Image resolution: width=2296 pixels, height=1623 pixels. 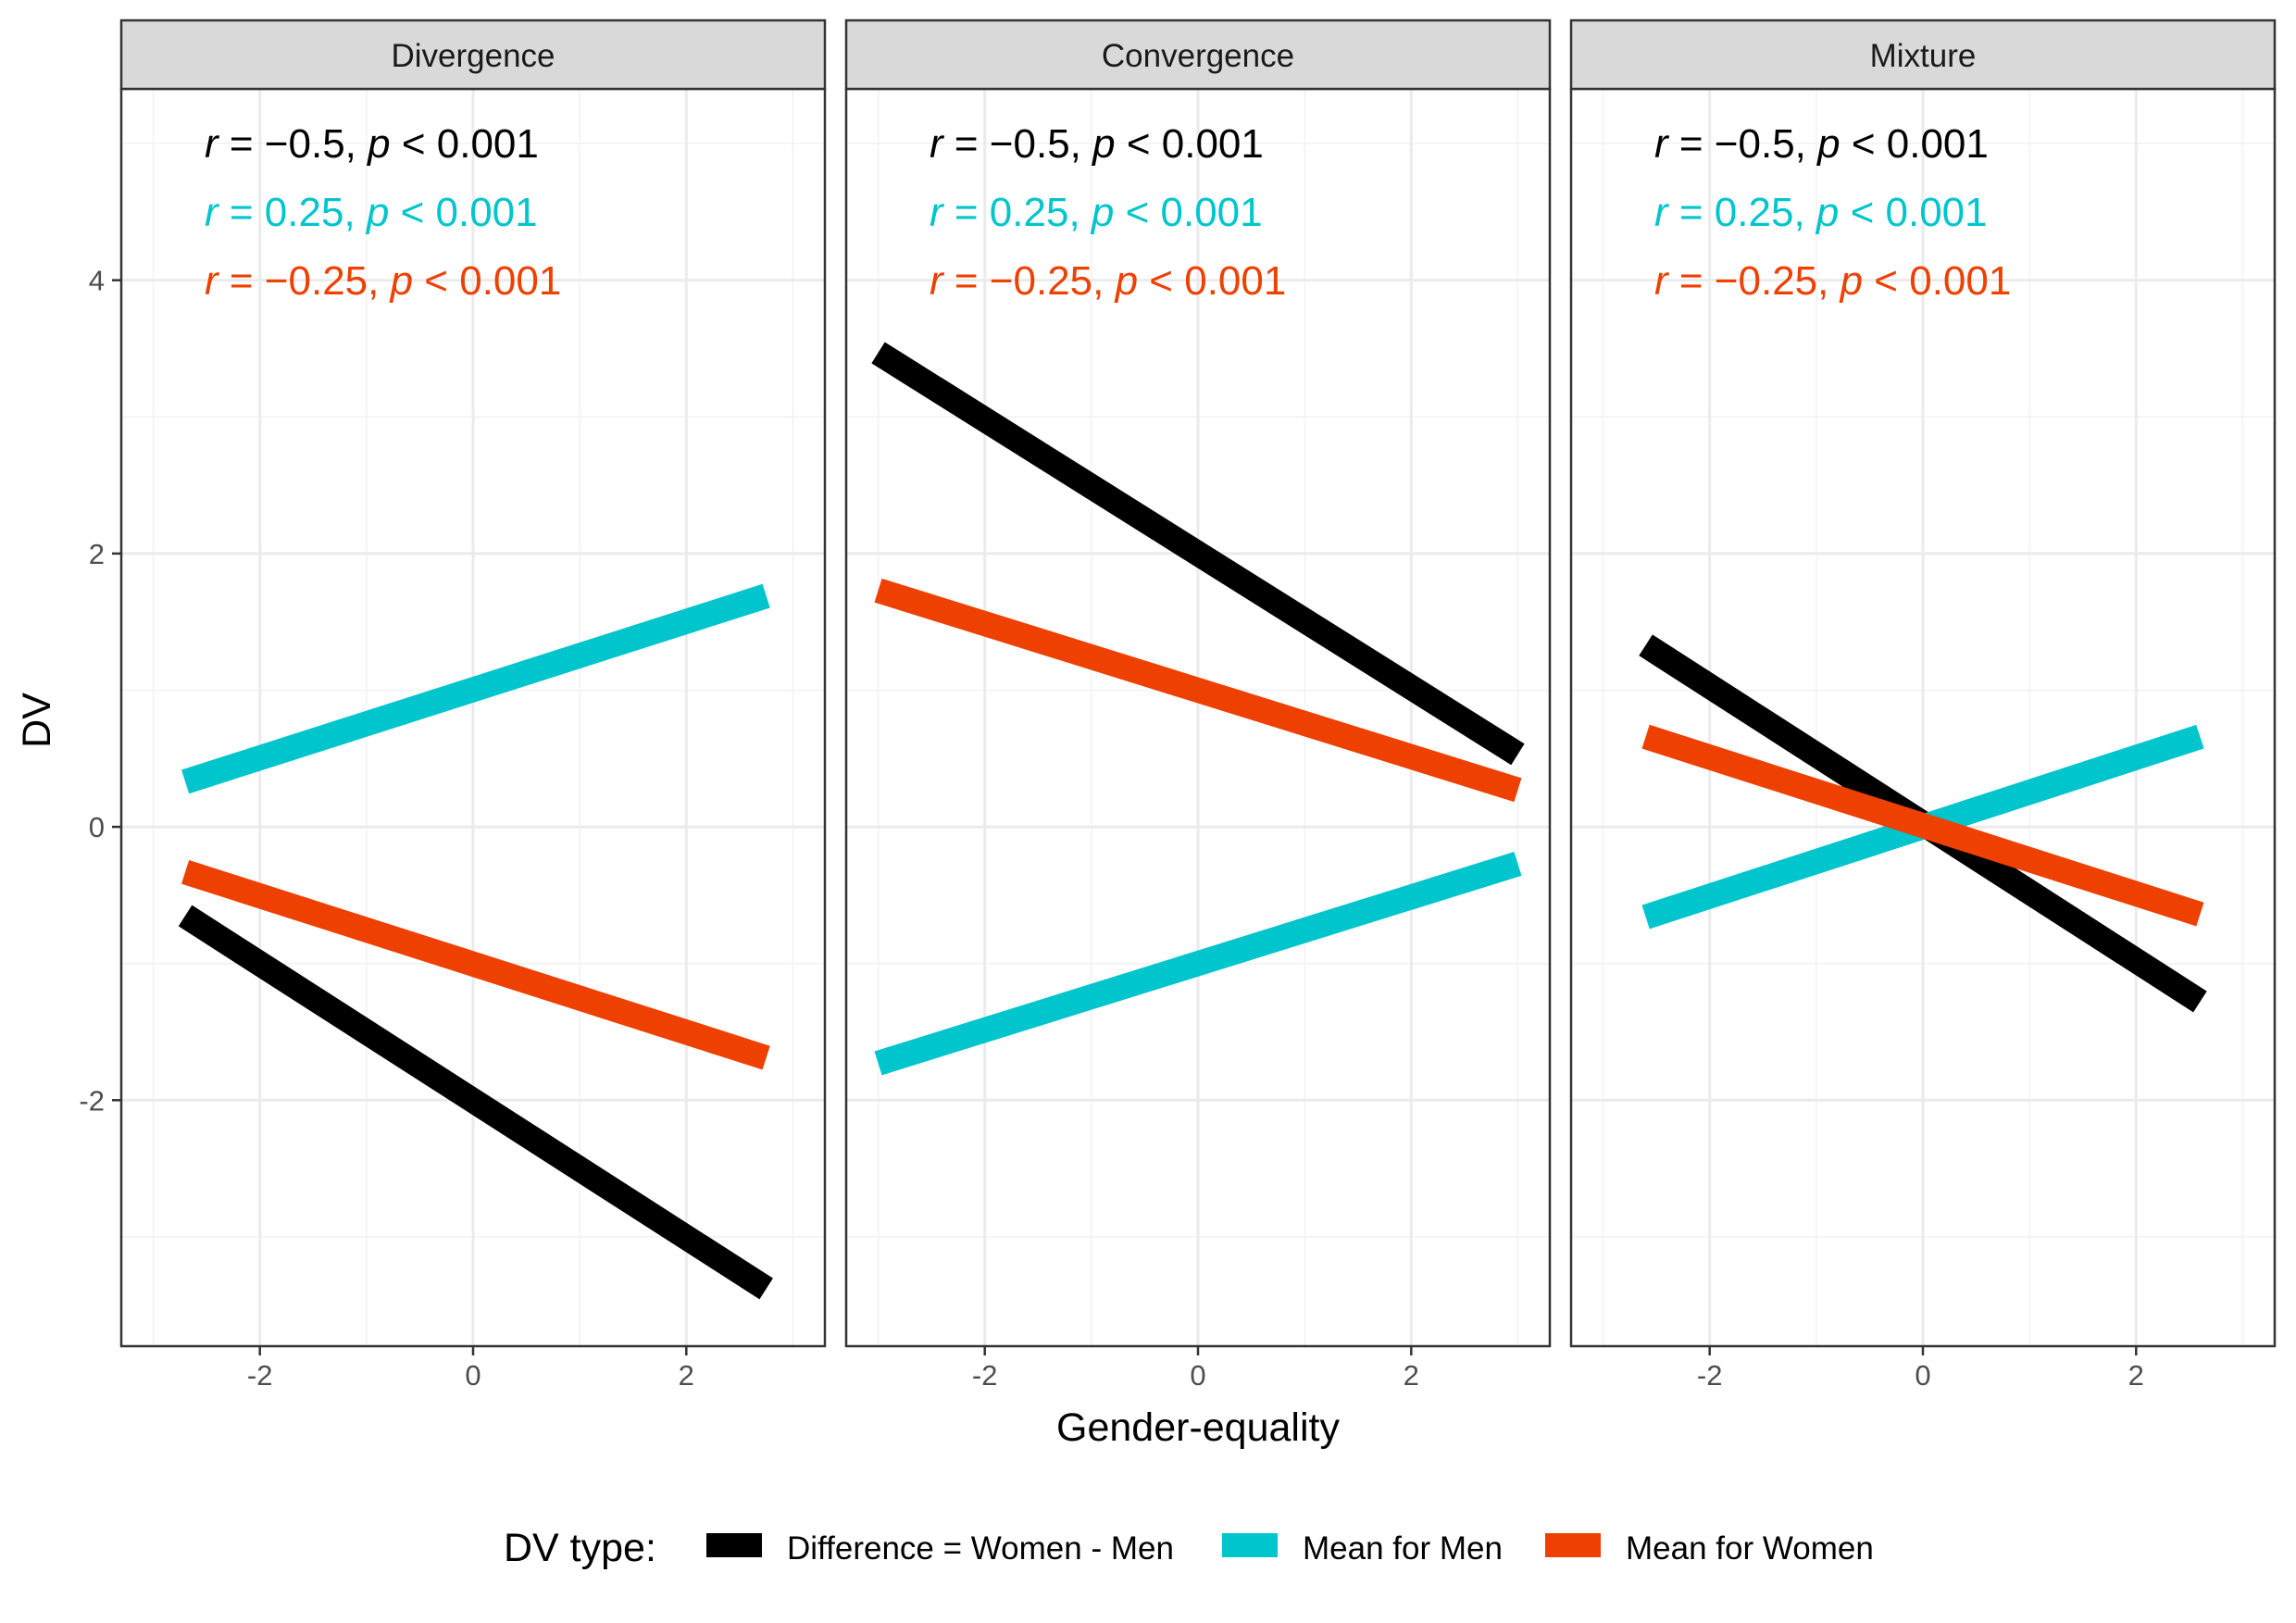 I want to click on legend-entry-men: Mean for Men, so click(x=1362, y=1548).